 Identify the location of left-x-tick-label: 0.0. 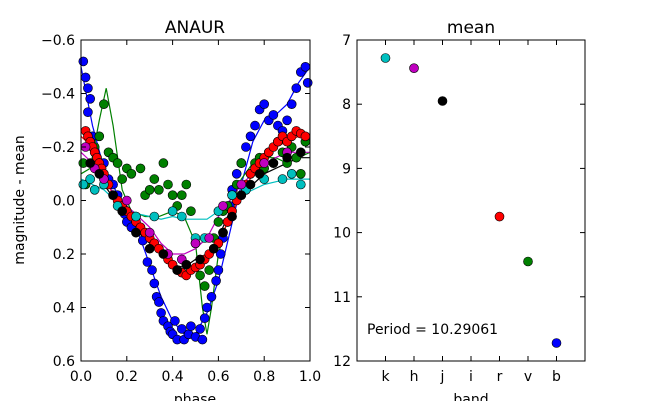
(81, 377).